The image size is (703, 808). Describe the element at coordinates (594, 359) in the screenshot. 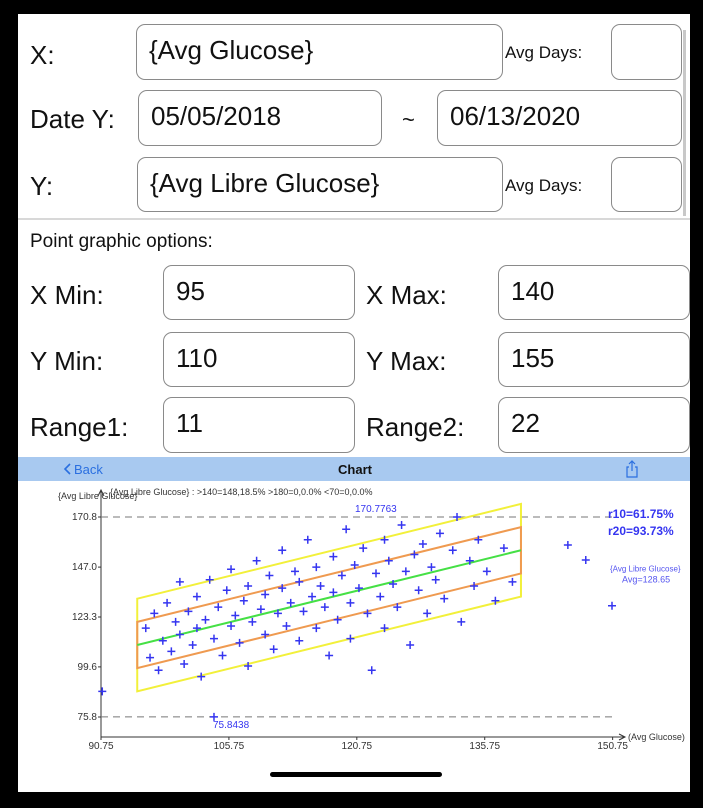

I see `number-field: 155` at that location.